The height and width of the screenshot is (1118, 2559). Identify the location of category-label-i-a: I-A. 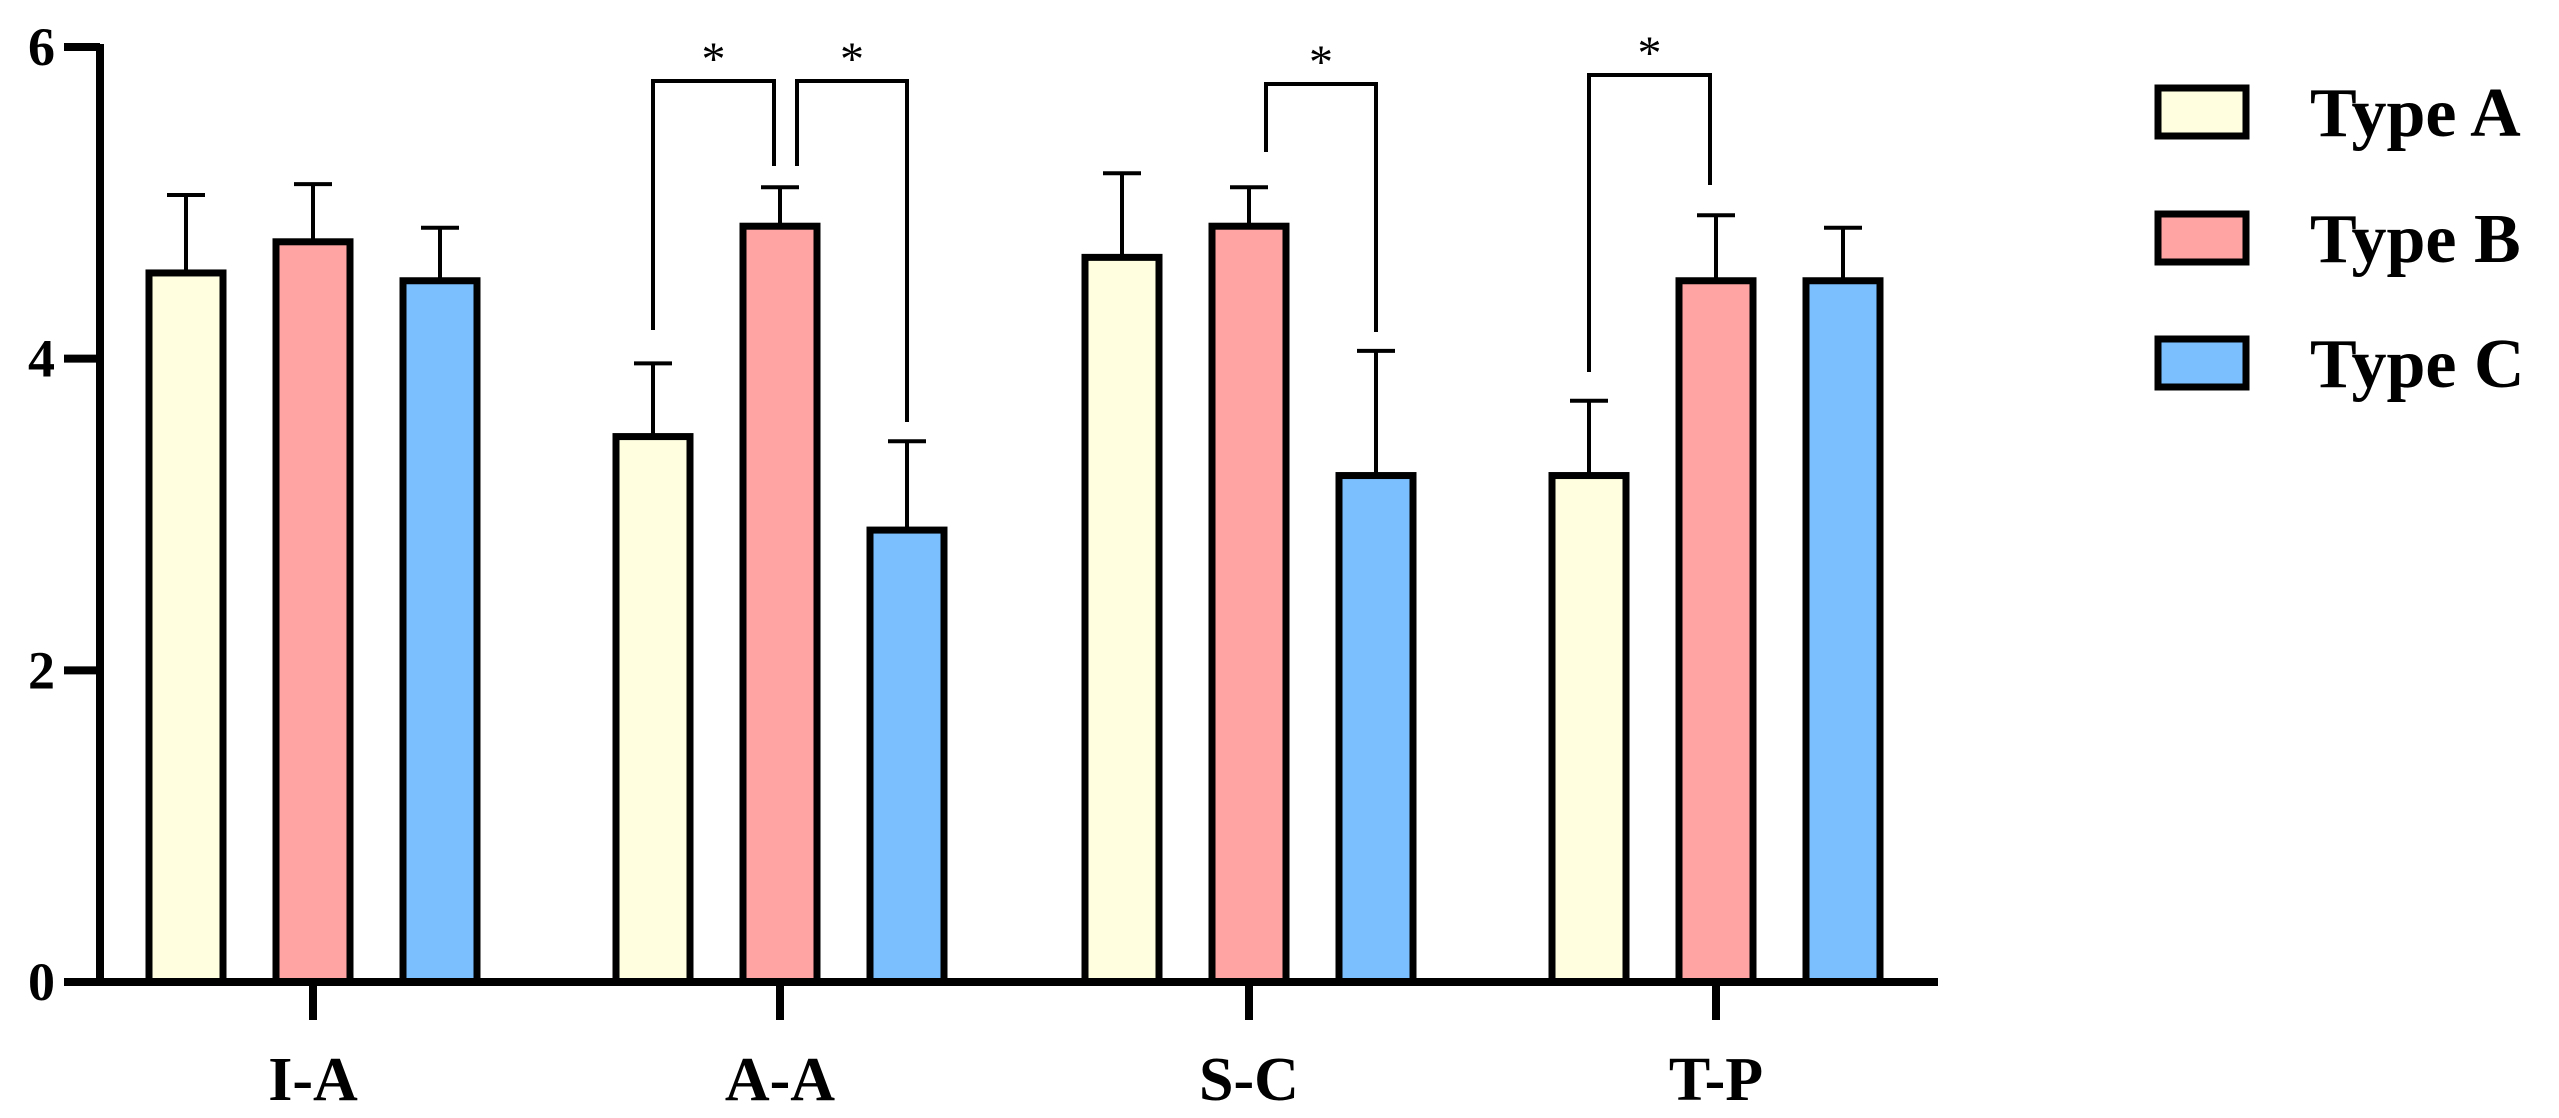
(313, 1080).